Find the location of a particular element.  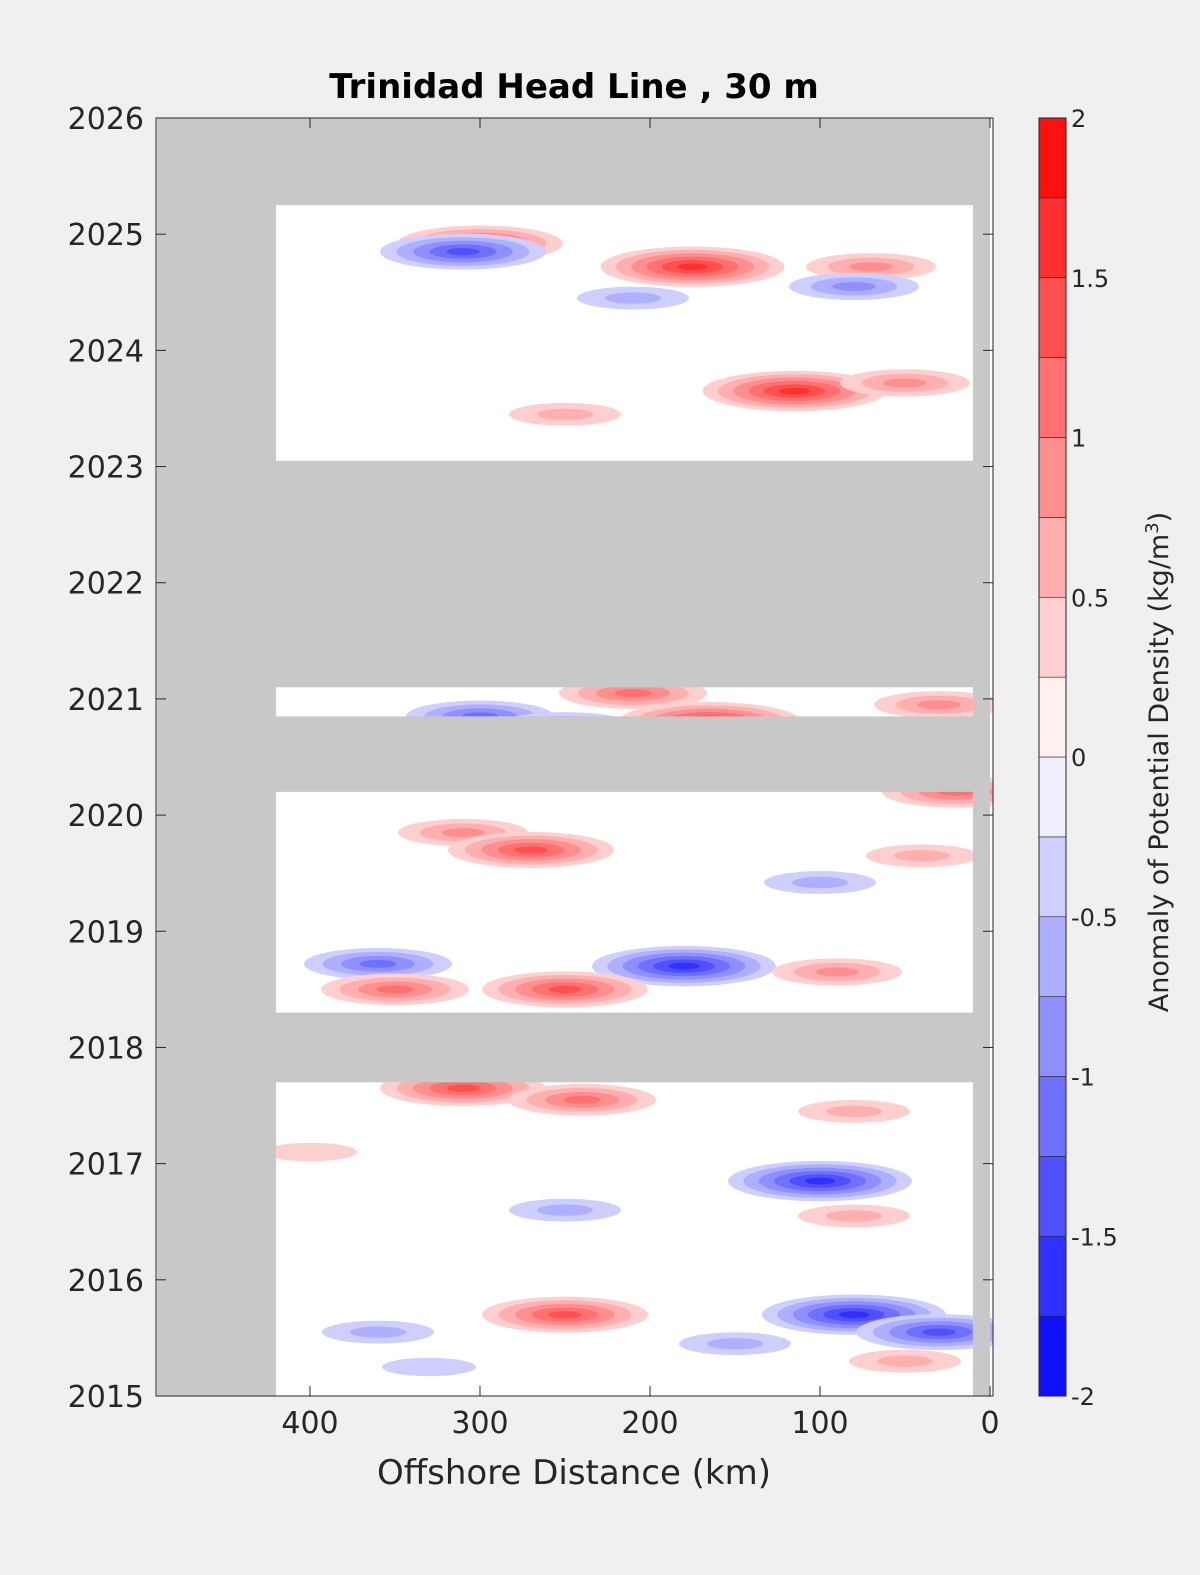

x-tick-label: 300 is located at coordinates (479, 1423).